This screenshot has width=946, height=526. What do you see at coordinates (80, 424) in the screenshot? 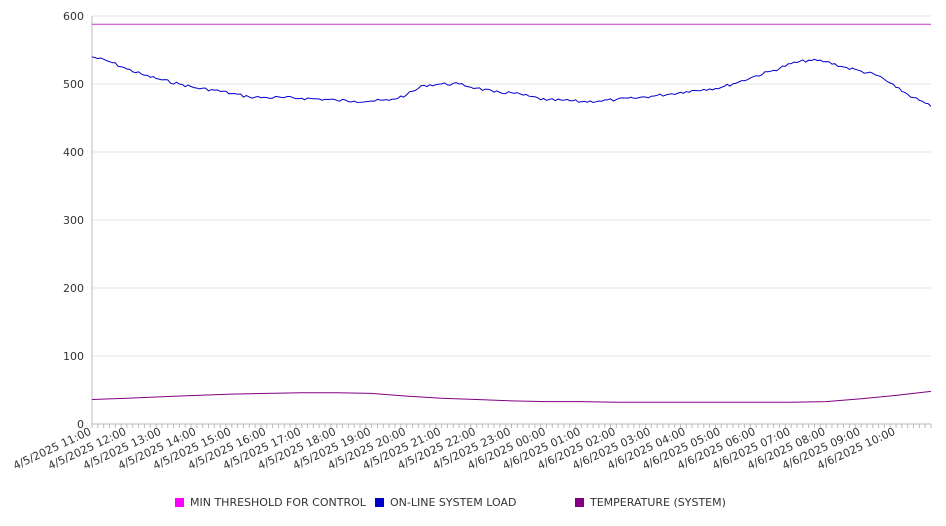
I see `y-tick-label: 0` at bounding box center [80, 424].